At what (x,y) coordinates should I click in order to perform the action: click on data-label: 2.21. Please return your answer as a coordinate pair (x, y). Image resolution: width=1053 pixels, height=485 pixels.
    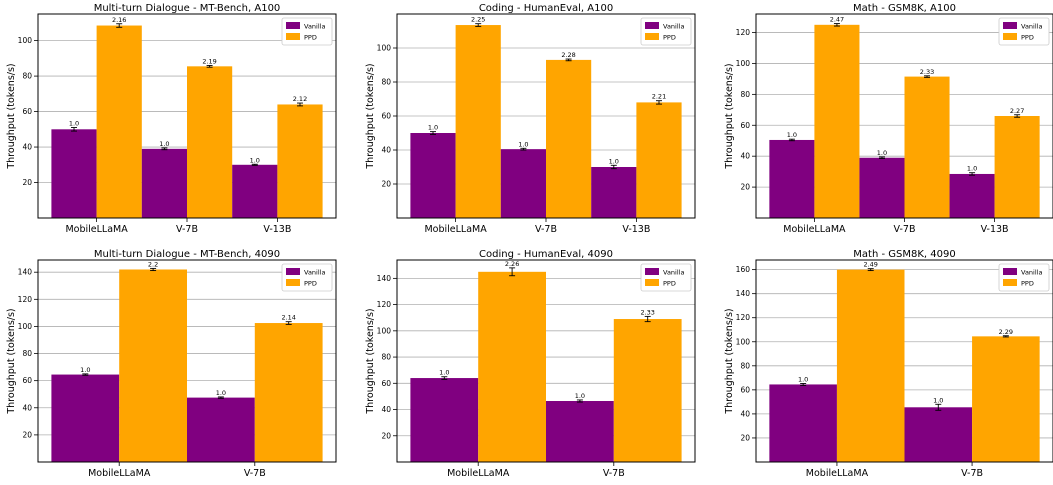
    Looking at the image, I should click on (659, 97).